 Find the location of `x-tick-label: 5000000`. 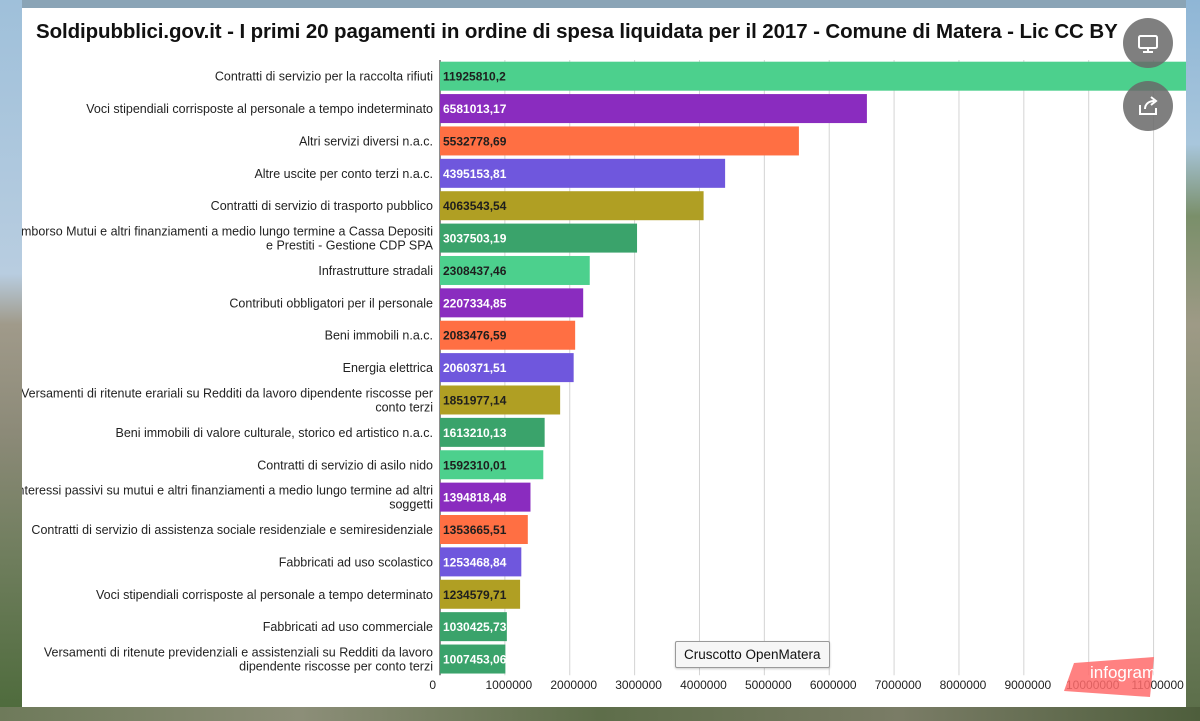

x-tick-label: 5000000 is located at coordinates (768, 685).